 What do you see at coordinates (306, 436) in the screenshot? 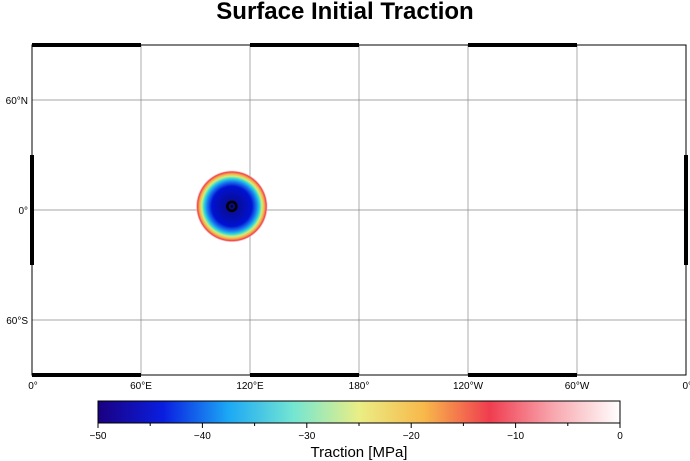
I see `colorbar-tick-label: −30` at bounding box center [306, 436].